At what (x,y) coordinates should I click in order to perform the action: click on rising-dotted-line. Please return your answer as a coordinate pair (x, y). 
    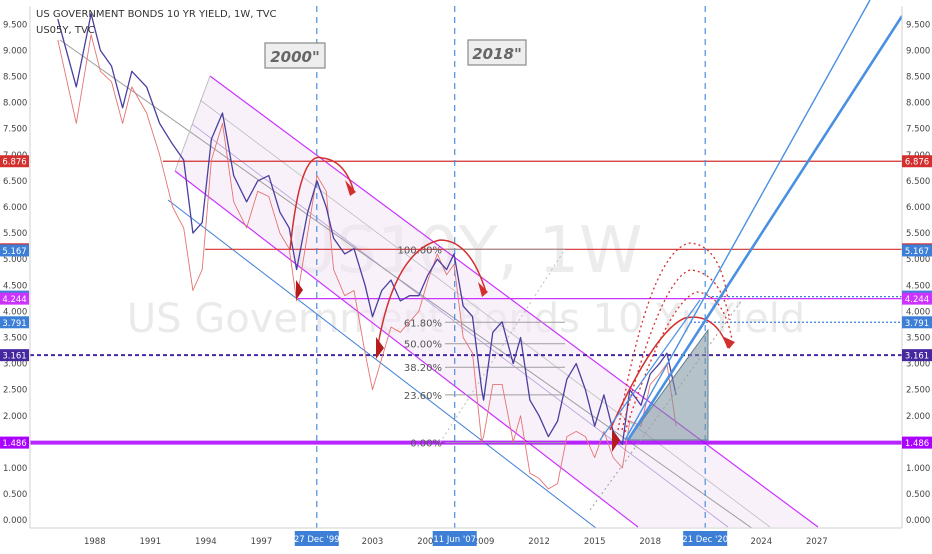
    Looking at the image, I should click on (666, 405).